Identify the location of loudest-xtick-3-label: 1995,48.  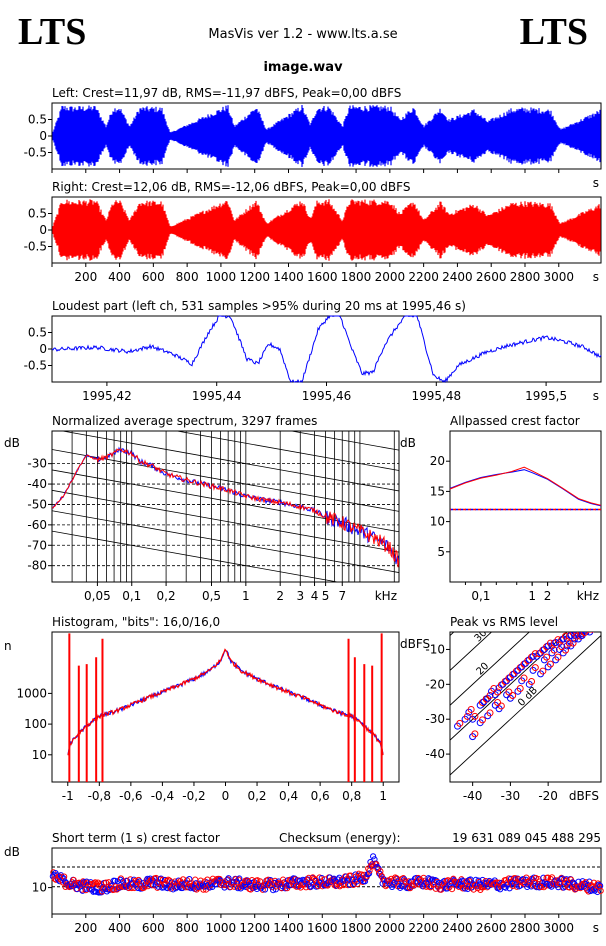
(436, 396).